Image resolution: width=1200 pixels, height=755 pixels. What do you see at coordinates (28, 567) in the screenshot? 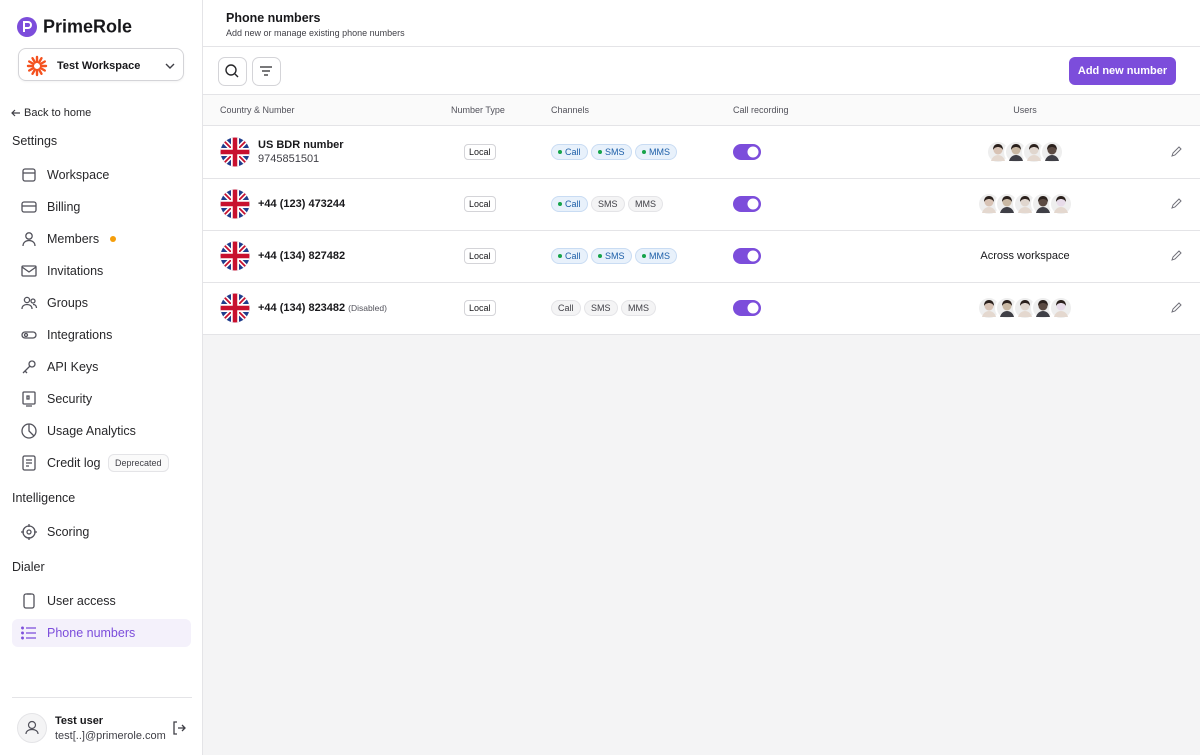
I see `section-title: Dialer` at bounding box center [28, 567].